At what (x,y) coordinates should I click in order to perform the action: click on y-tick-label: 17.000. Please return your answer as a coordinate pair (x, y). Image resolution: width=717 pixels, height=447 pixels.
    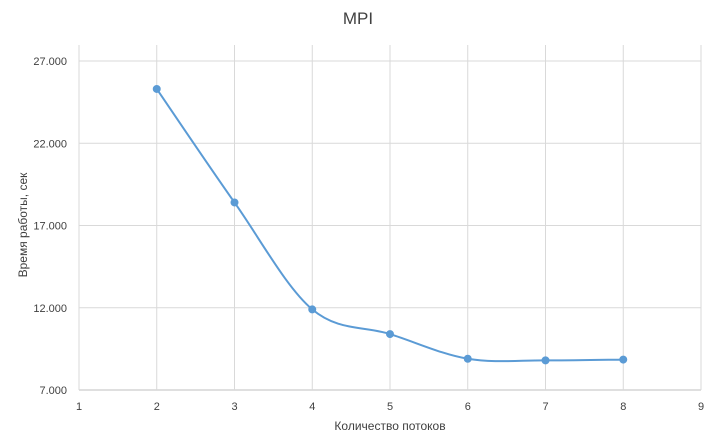
    Looking at the image, I should click on (50, 227).